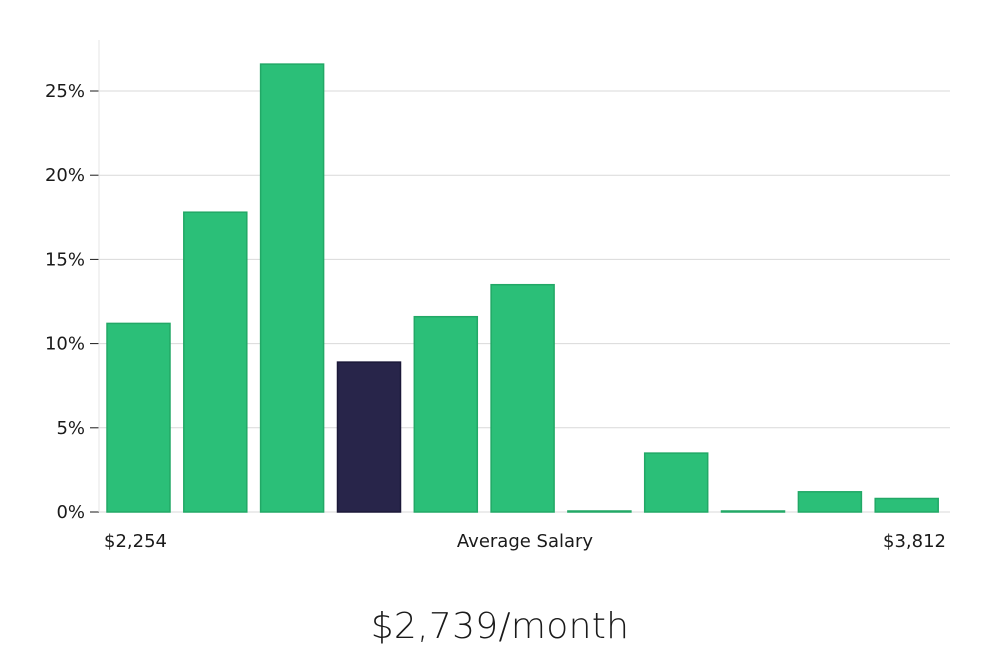 This screenshot has width=1000, height=660. Describe the element at coordinates (135, 541) in the screenshot. I see `x-label-min: $2,254` at that location.